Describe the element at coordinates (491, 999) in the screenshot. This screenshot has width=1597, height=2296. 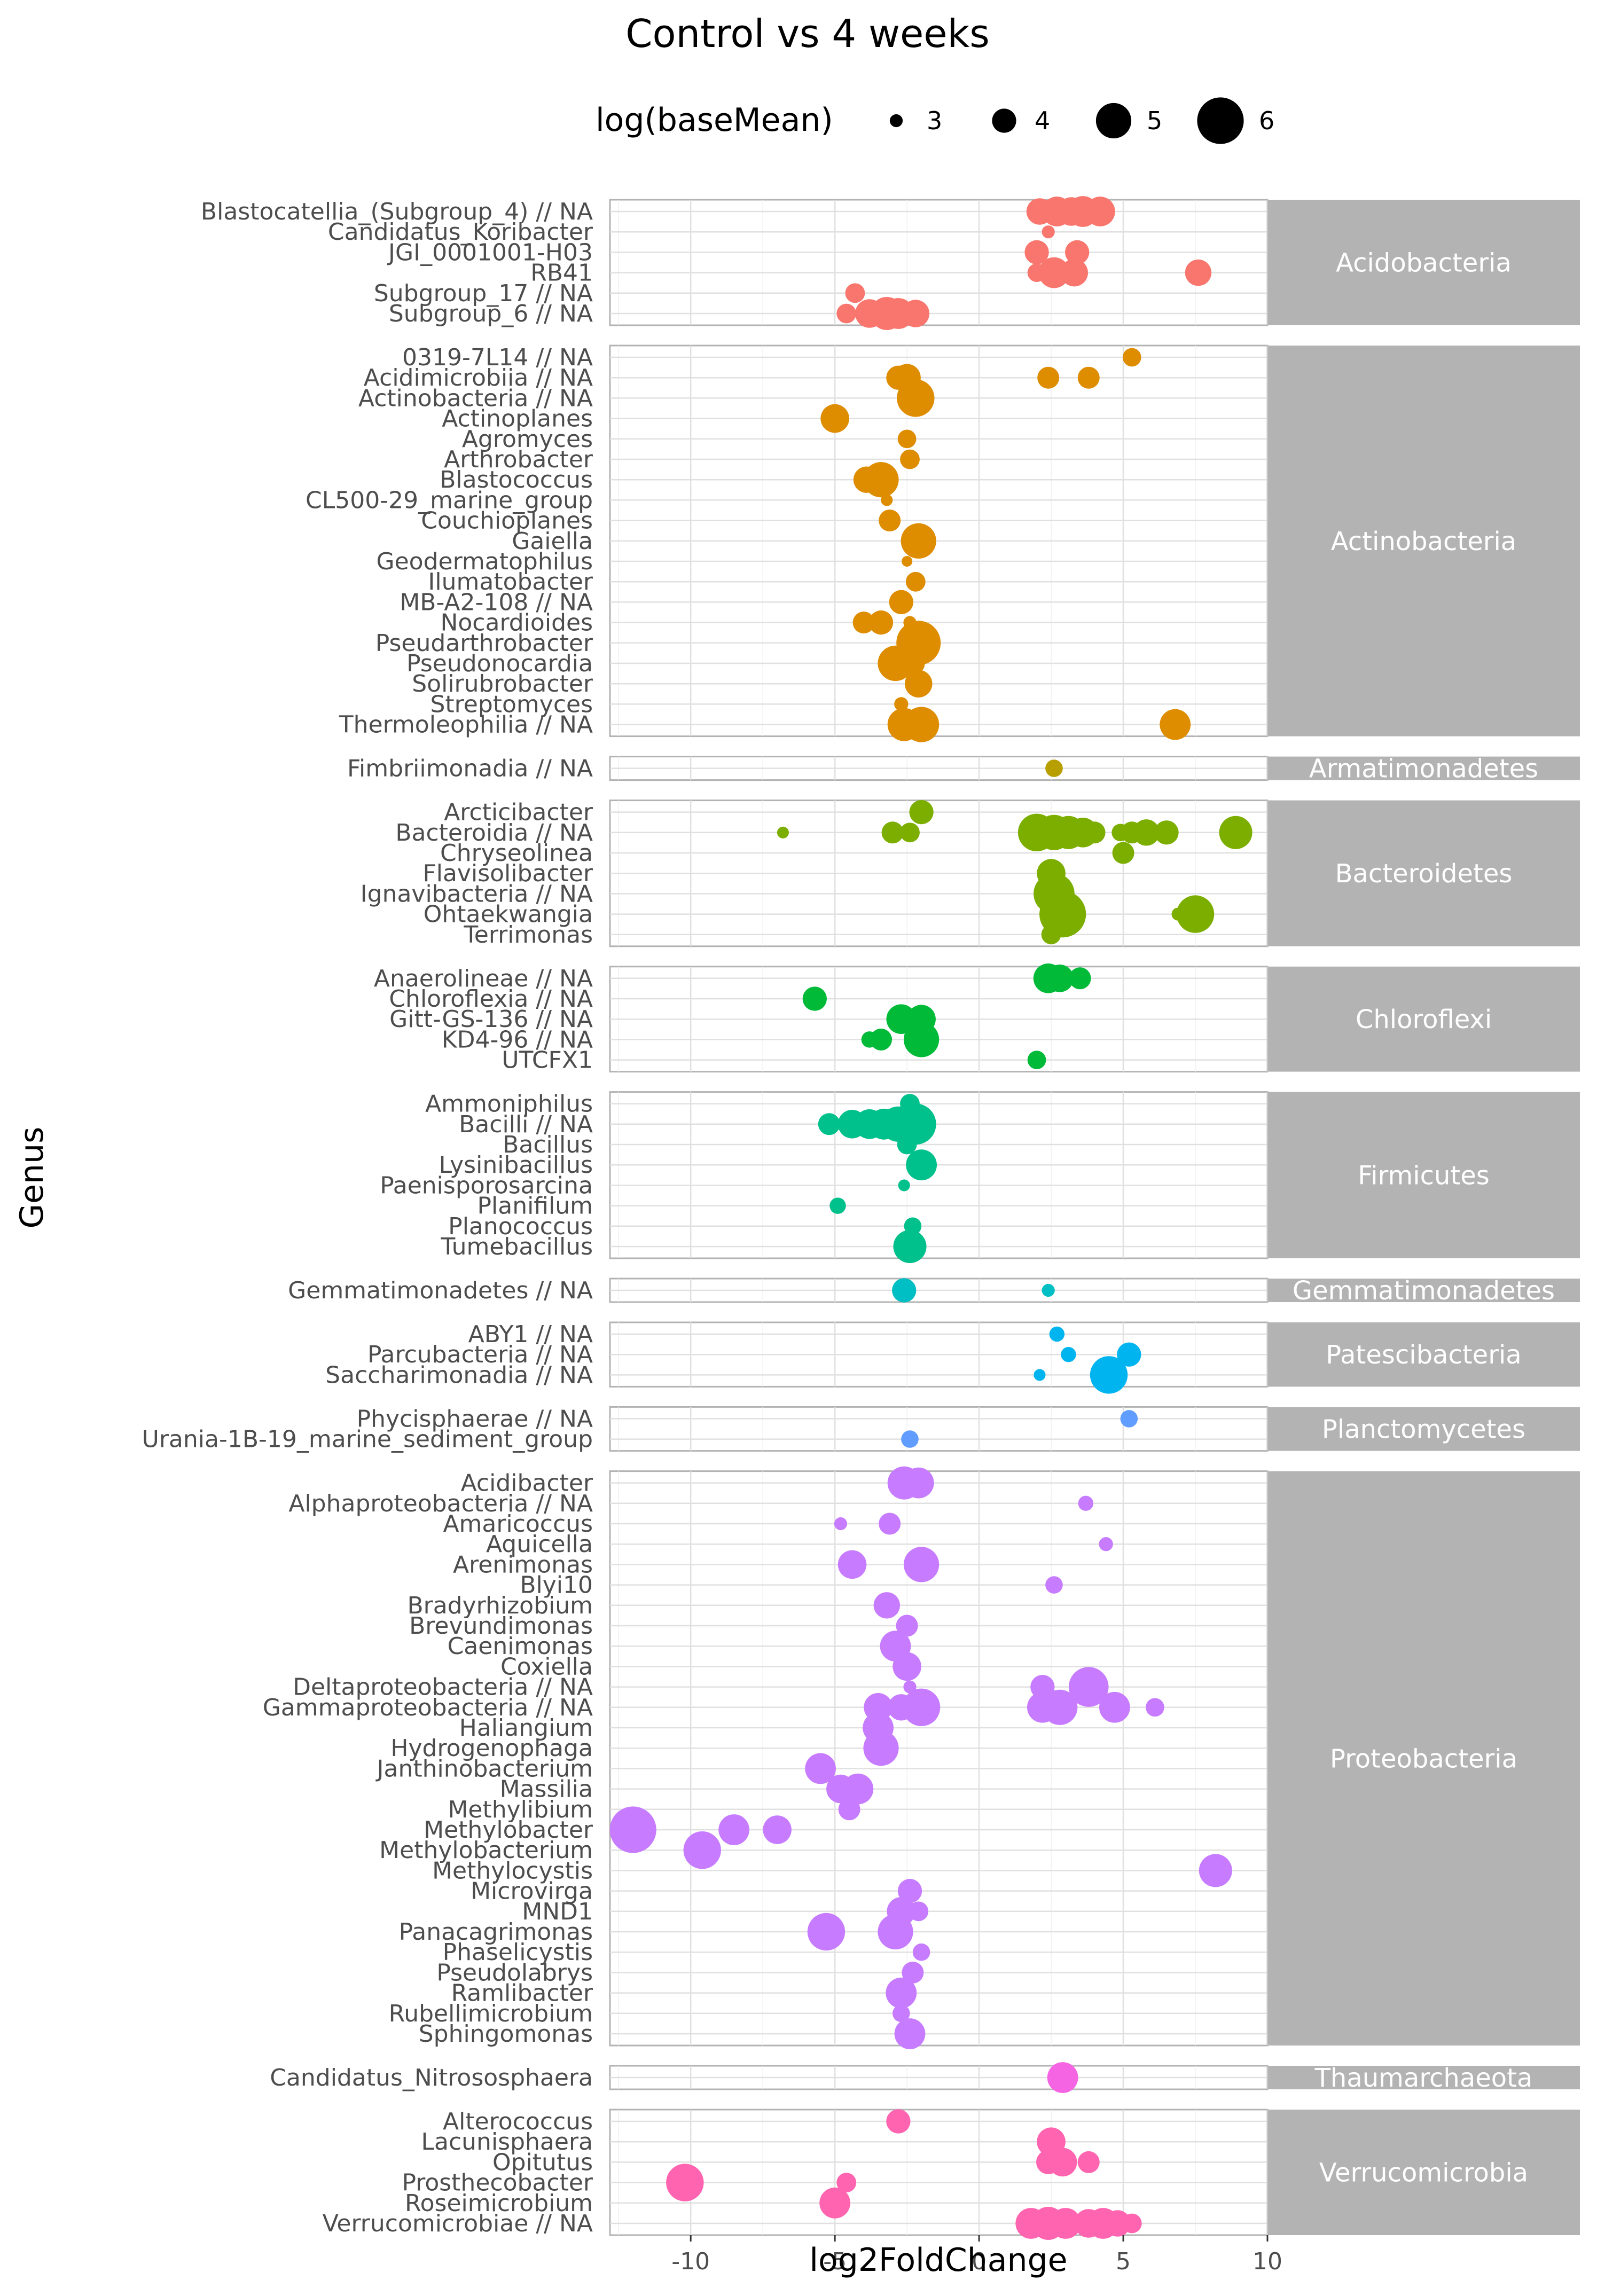
I see `y-tick-label: Chloroflexia // NA` at that location.